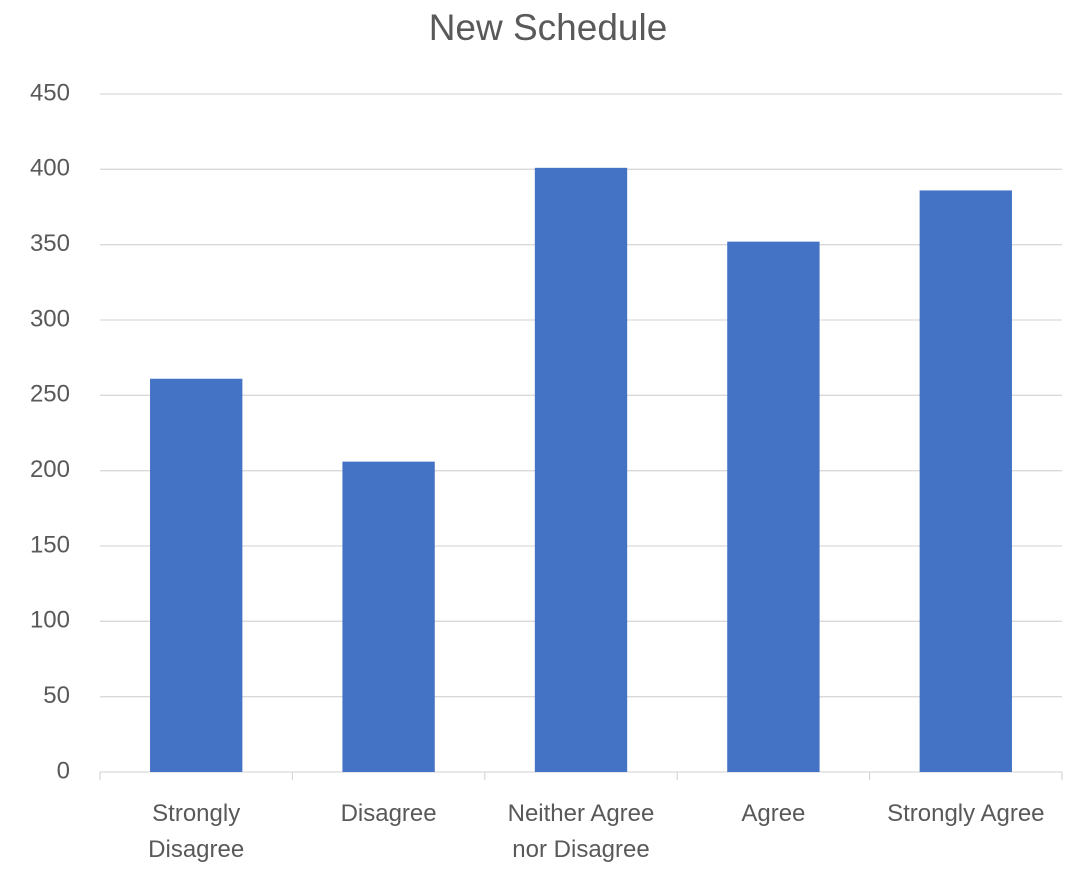 The width and height of the screenshot is (1087, 869). Describe the element at coordinates (548, 27) in the screenshot. I see `chart-title: New Schedule` at that location.